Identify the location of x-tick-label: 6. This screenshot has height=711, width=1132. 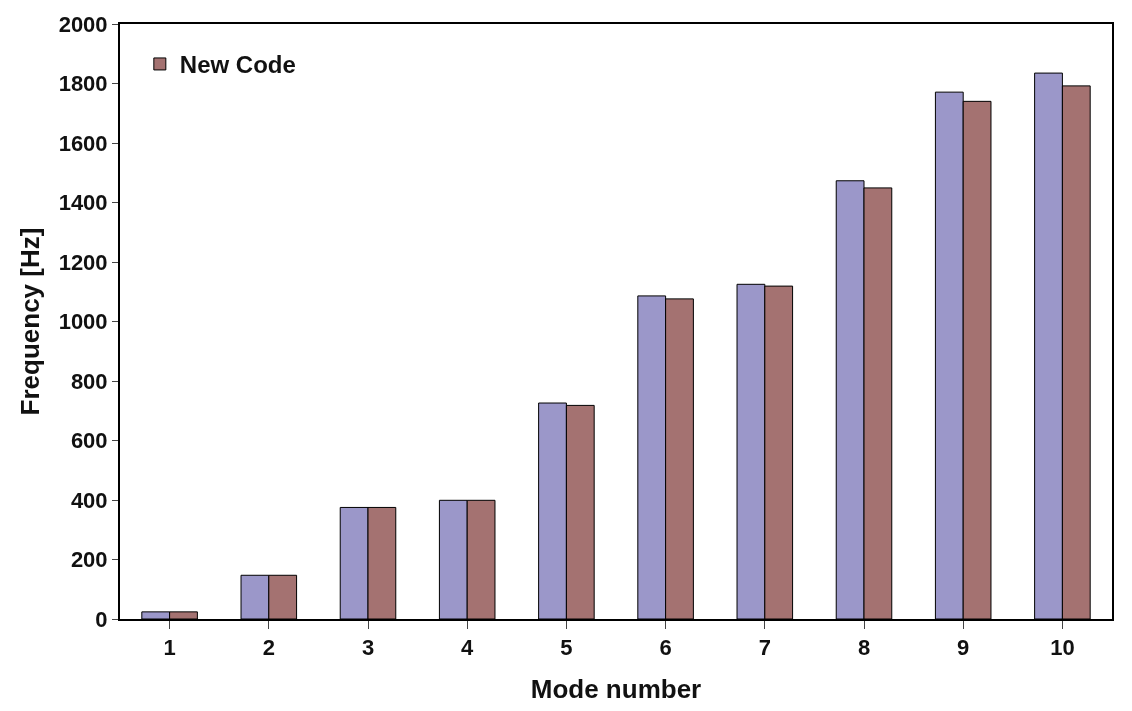
(665, 648).